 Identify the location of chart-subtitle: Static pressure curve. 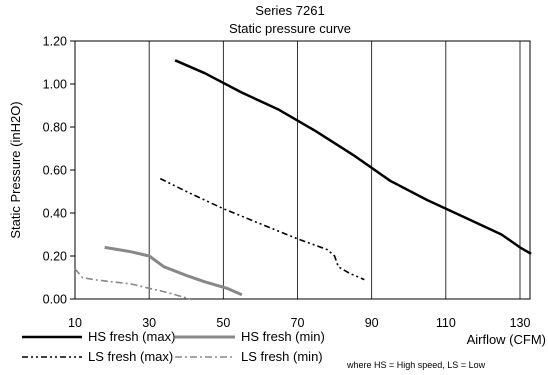
(290, 28).